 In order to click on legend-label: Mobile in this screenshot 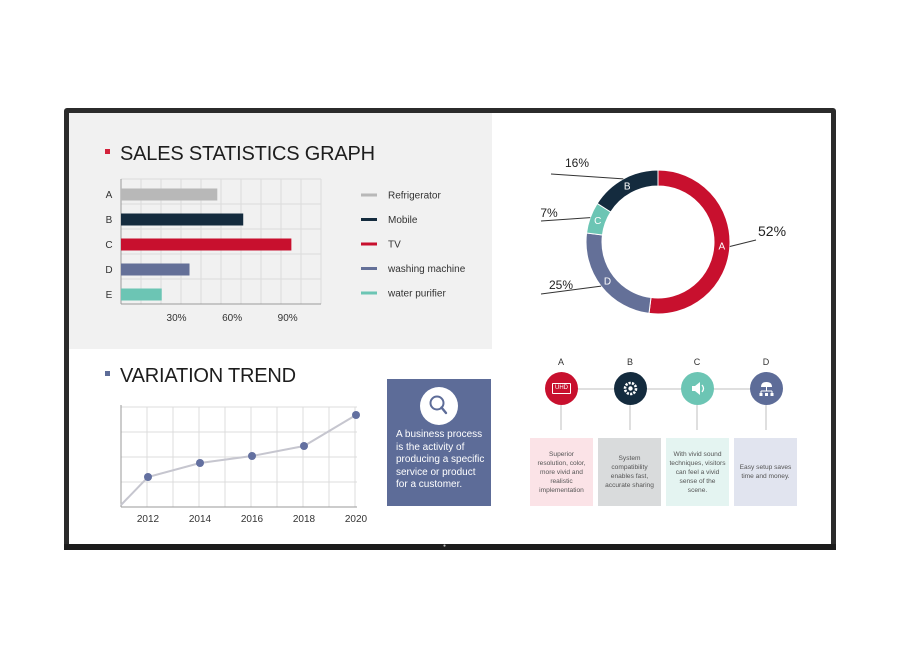, I will do `click(403, 220)`.